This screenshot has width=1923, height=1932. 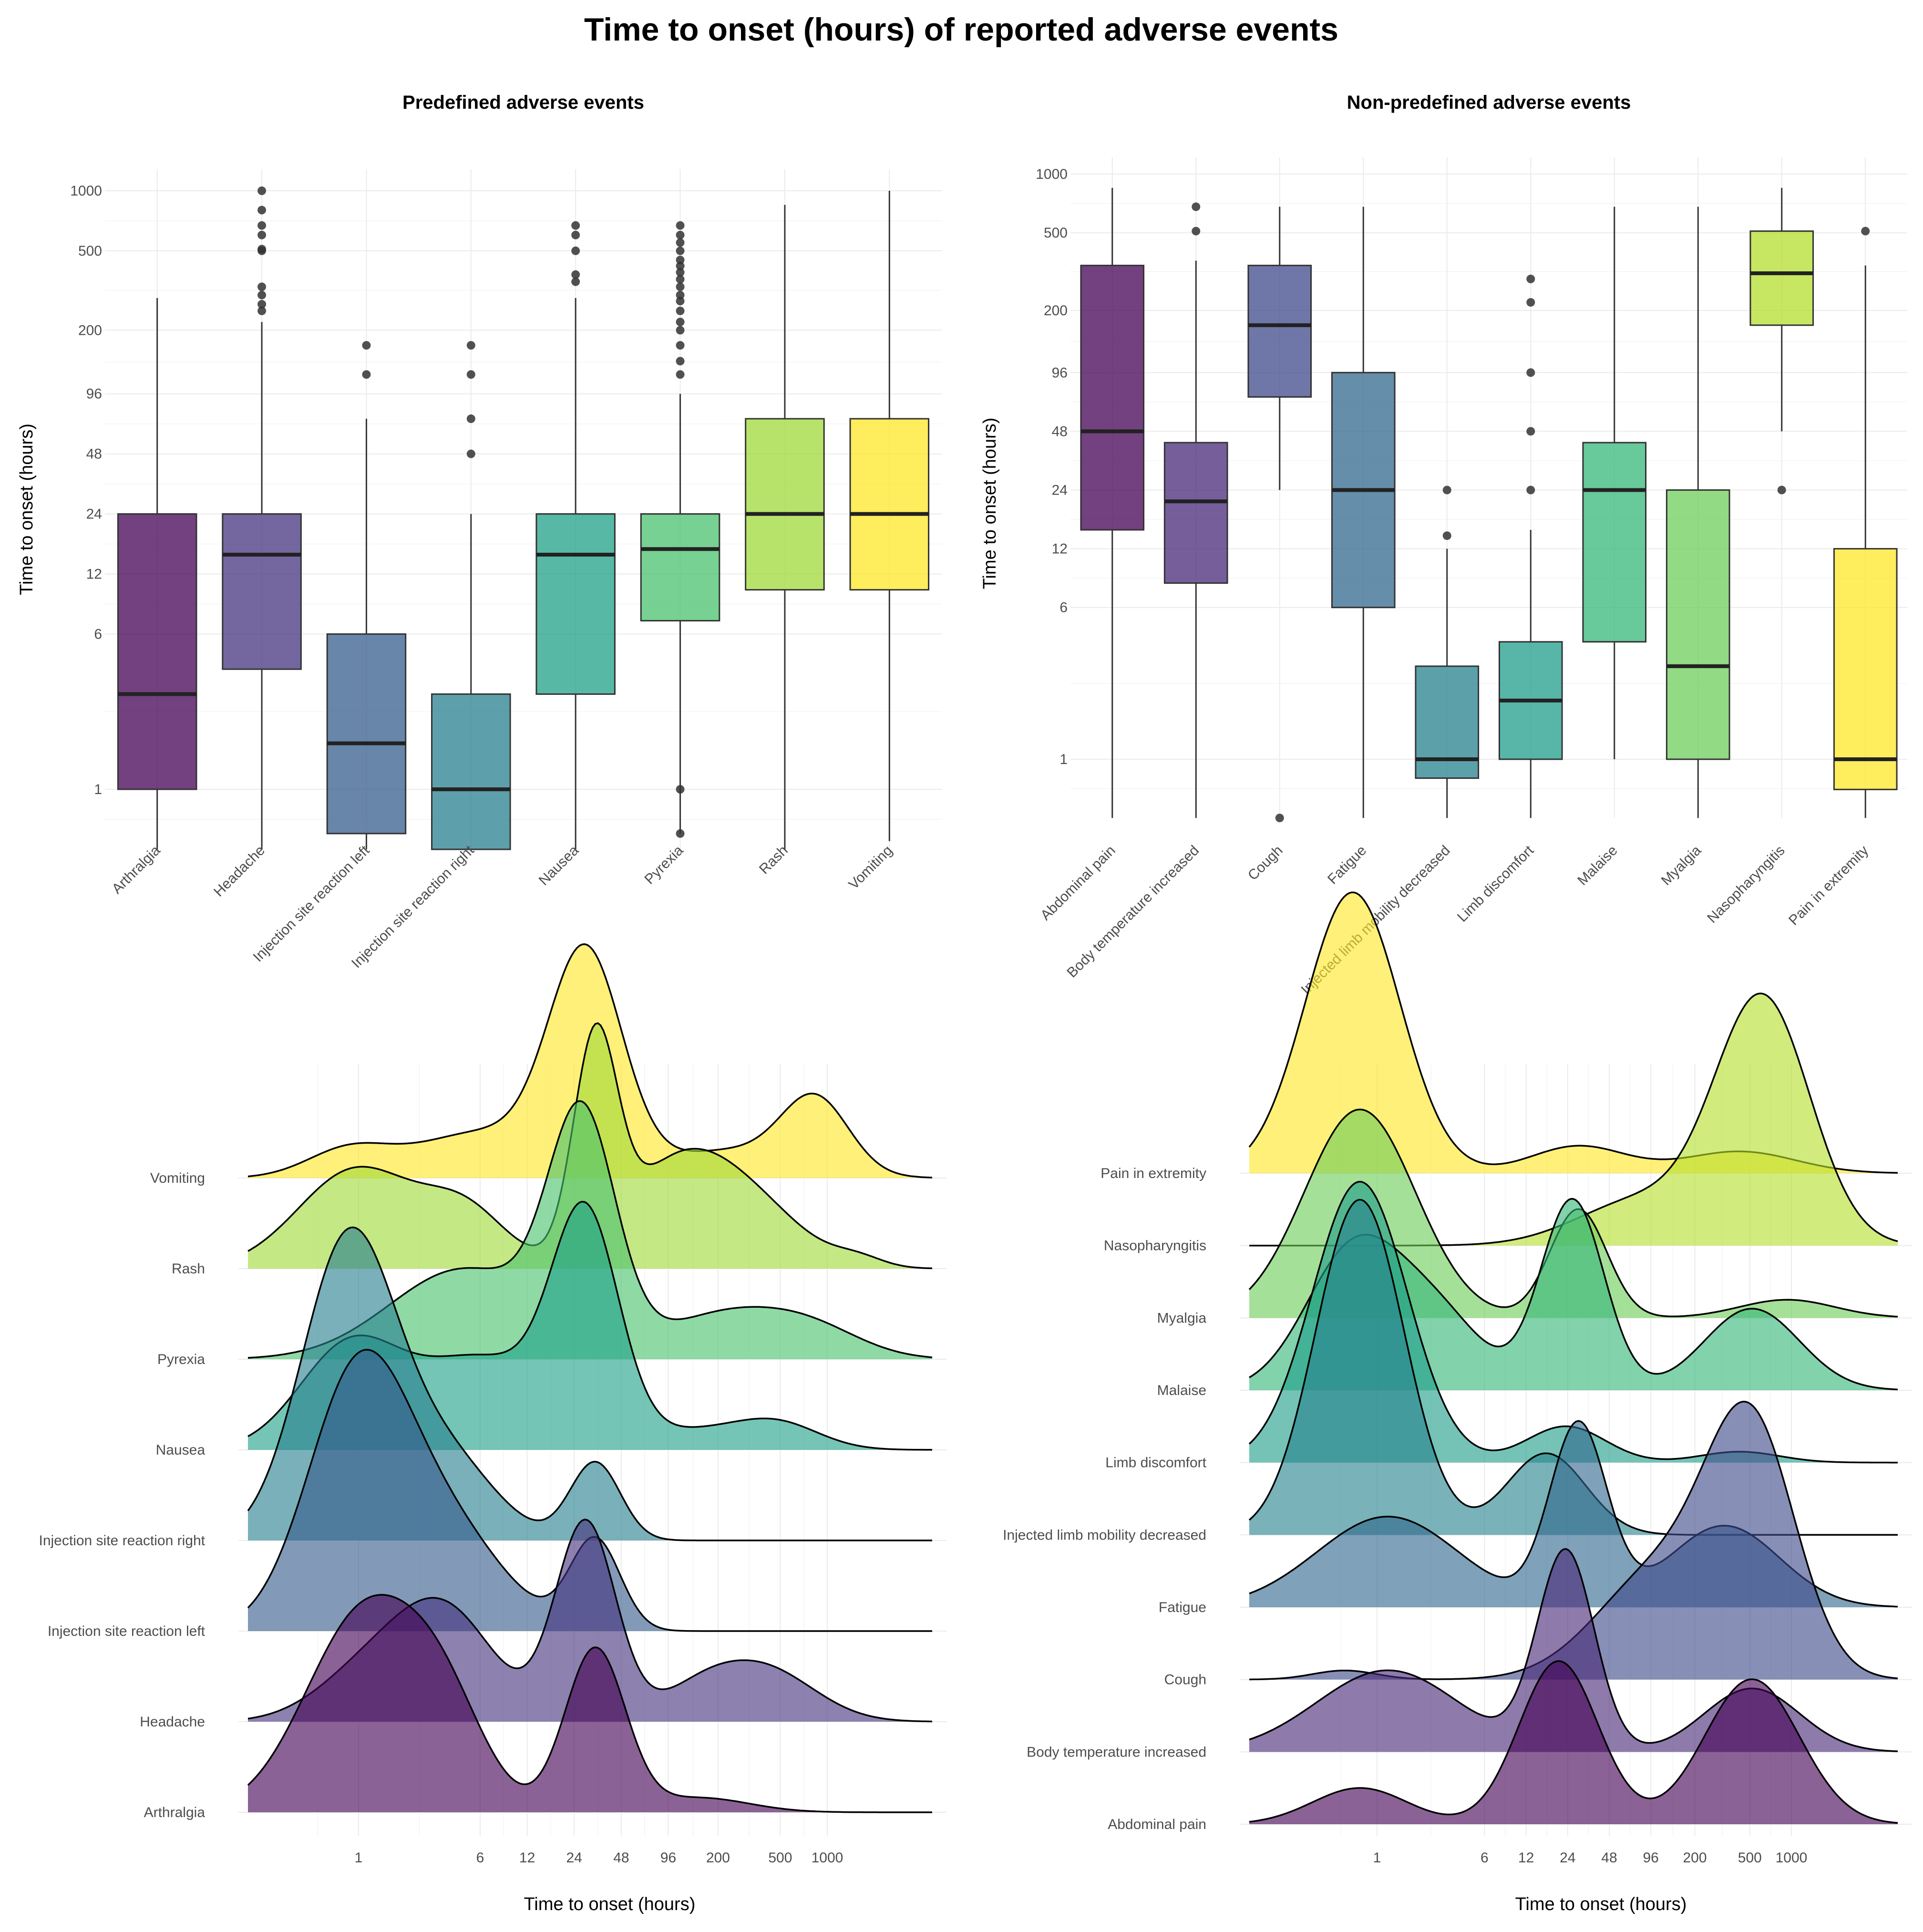 What do you see at coordinates (1698, 512) in the screenshot?
I see `box-myalgia` at bounding box center [1698, 512].